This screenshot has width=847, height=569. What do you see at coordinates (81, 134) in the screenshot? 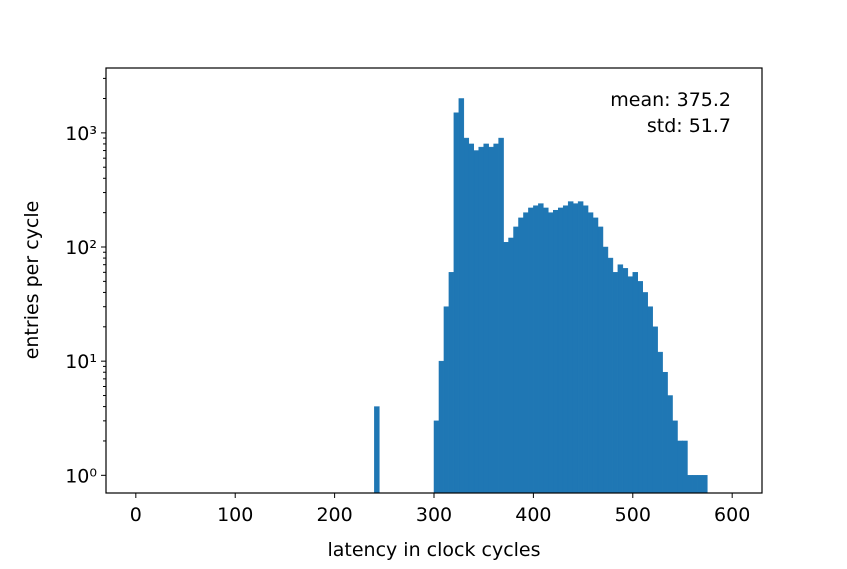
I see `y-tick-label: 10³` at bounding box center [81, 134].